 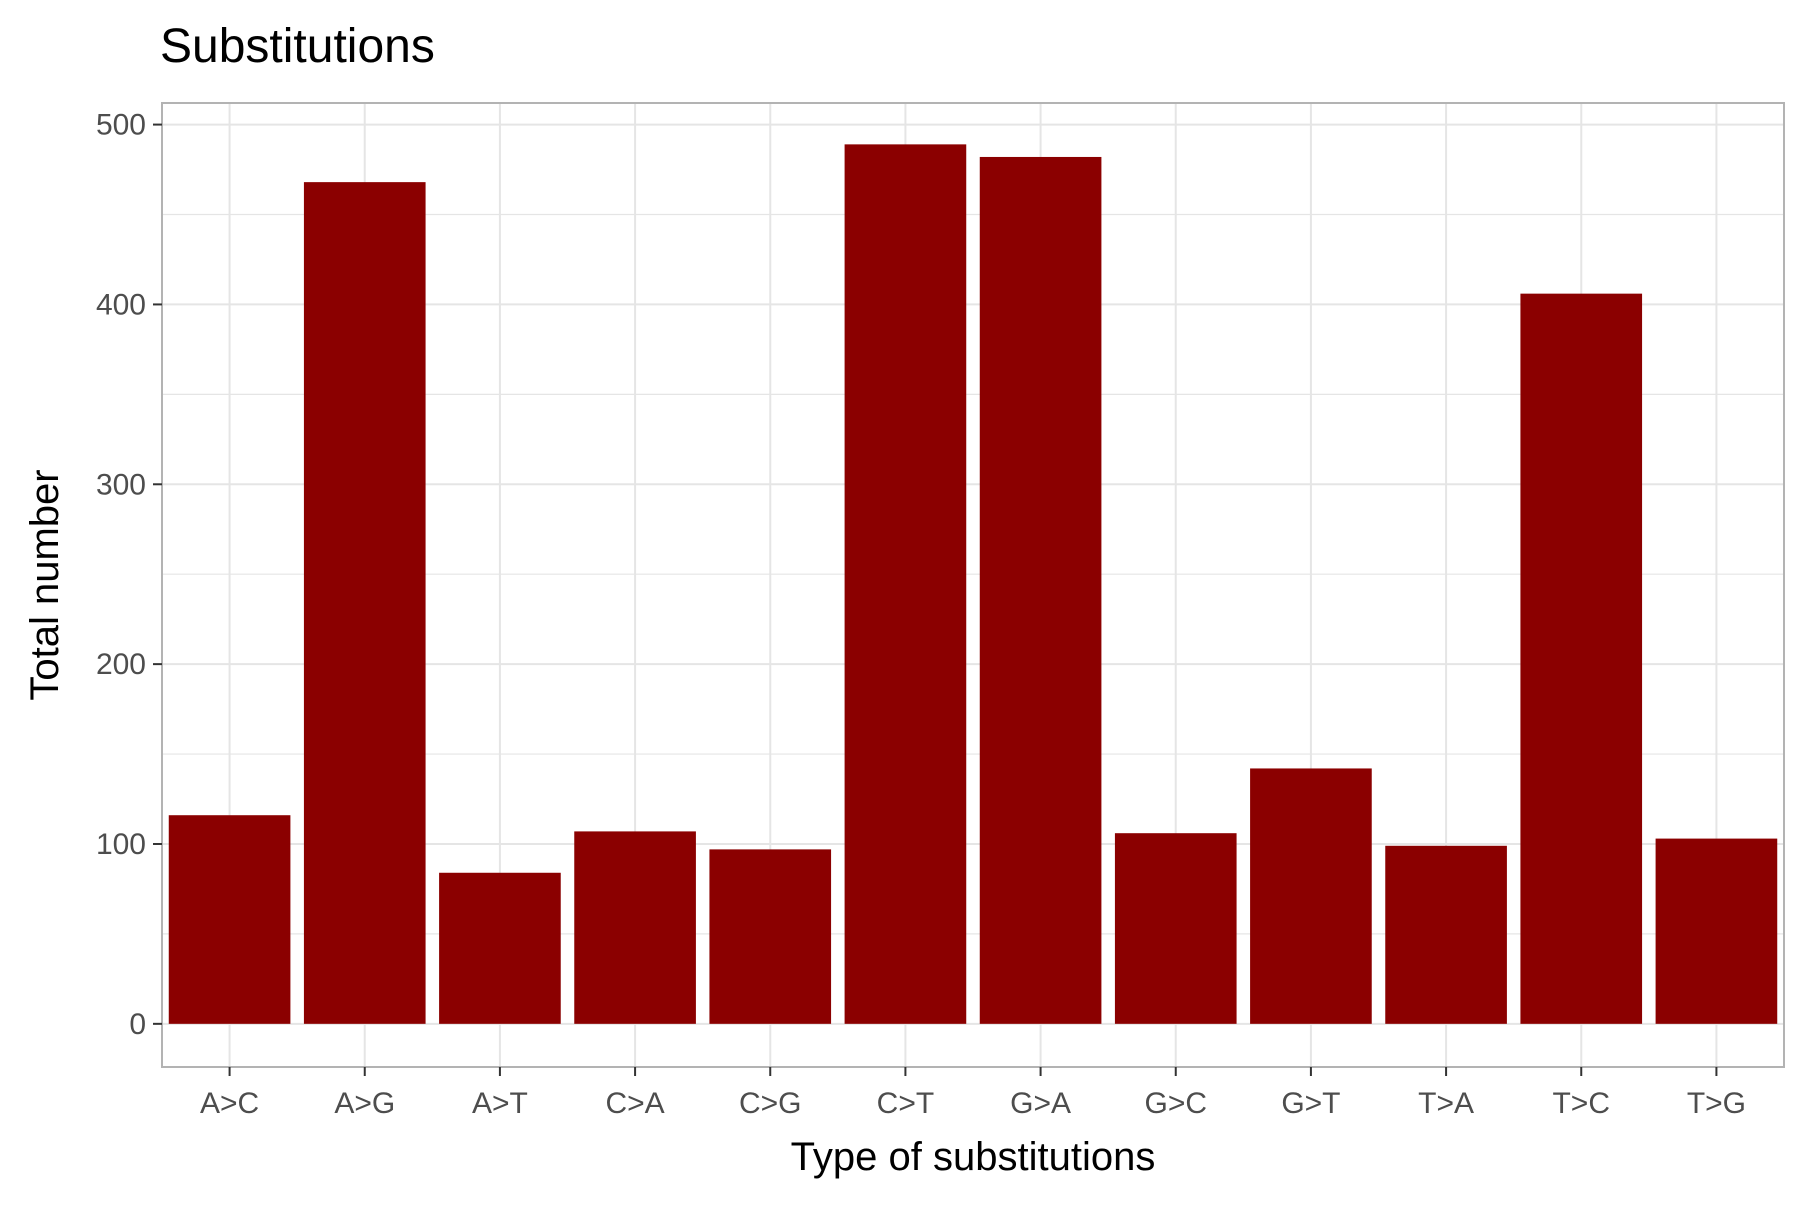 I want to click on y-tick-label: 500, so click(x=121, y=125).